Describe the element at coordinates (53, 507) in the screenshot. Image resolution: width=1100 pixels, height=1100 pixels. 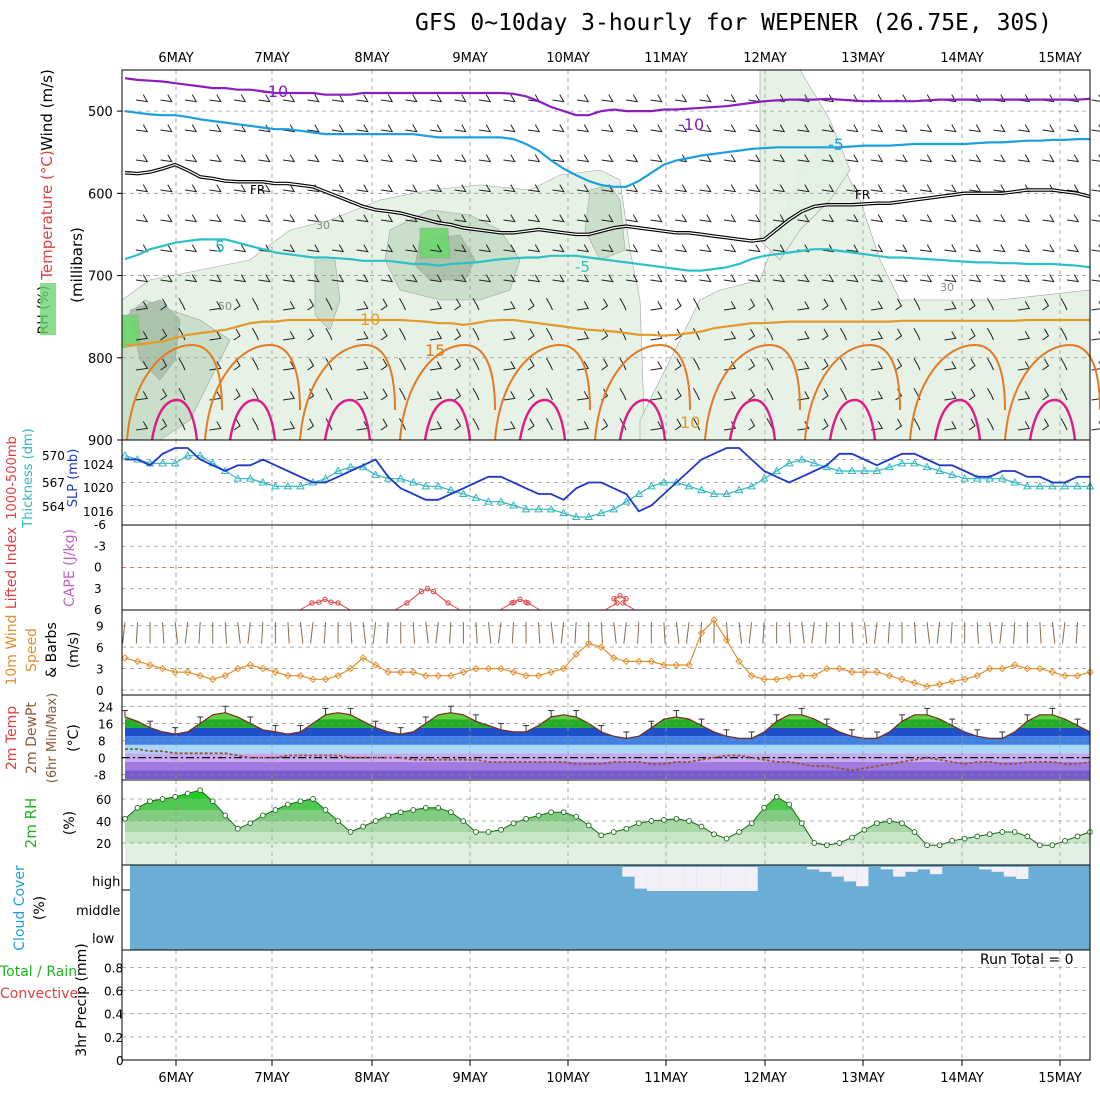
I see `ytick-thickness: 564` at that location.